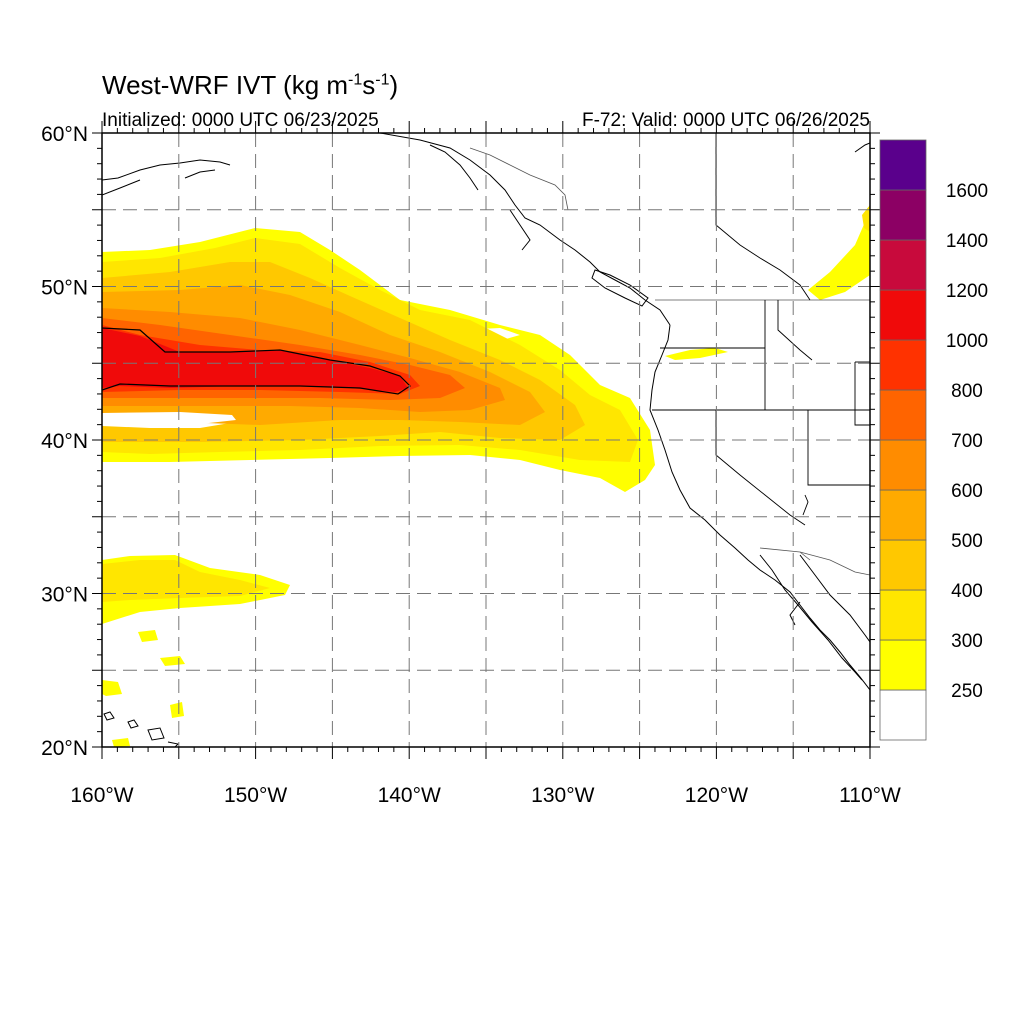 The image size is (1024, 1024). Describe the element at coordinates (64, 595) in the screenshot. I see `y-tick-label: 30°N` at that location.